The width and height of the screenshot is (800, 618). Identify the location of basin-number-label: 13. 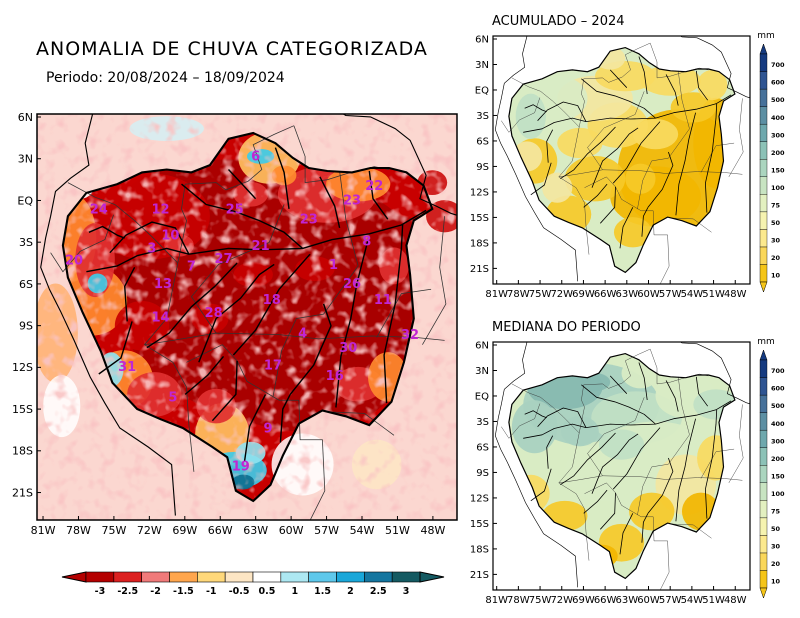
(163, 284).